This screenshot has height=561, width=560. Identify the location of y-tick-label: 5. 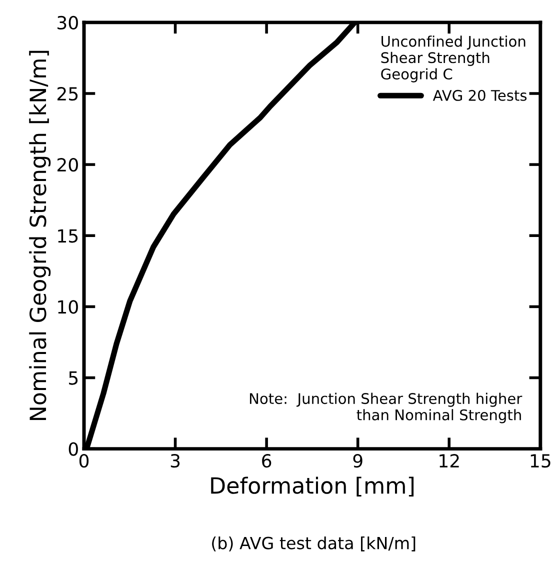
(73, 378).